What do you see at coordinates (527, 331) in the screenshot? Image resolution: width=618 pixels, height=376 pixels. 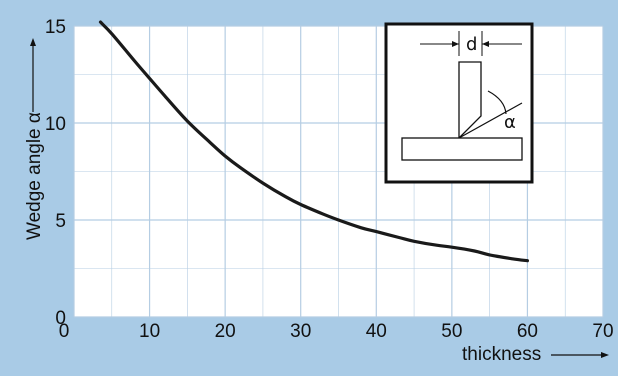 I see `x-tick-label: 60` at bounding box center [527, 331].